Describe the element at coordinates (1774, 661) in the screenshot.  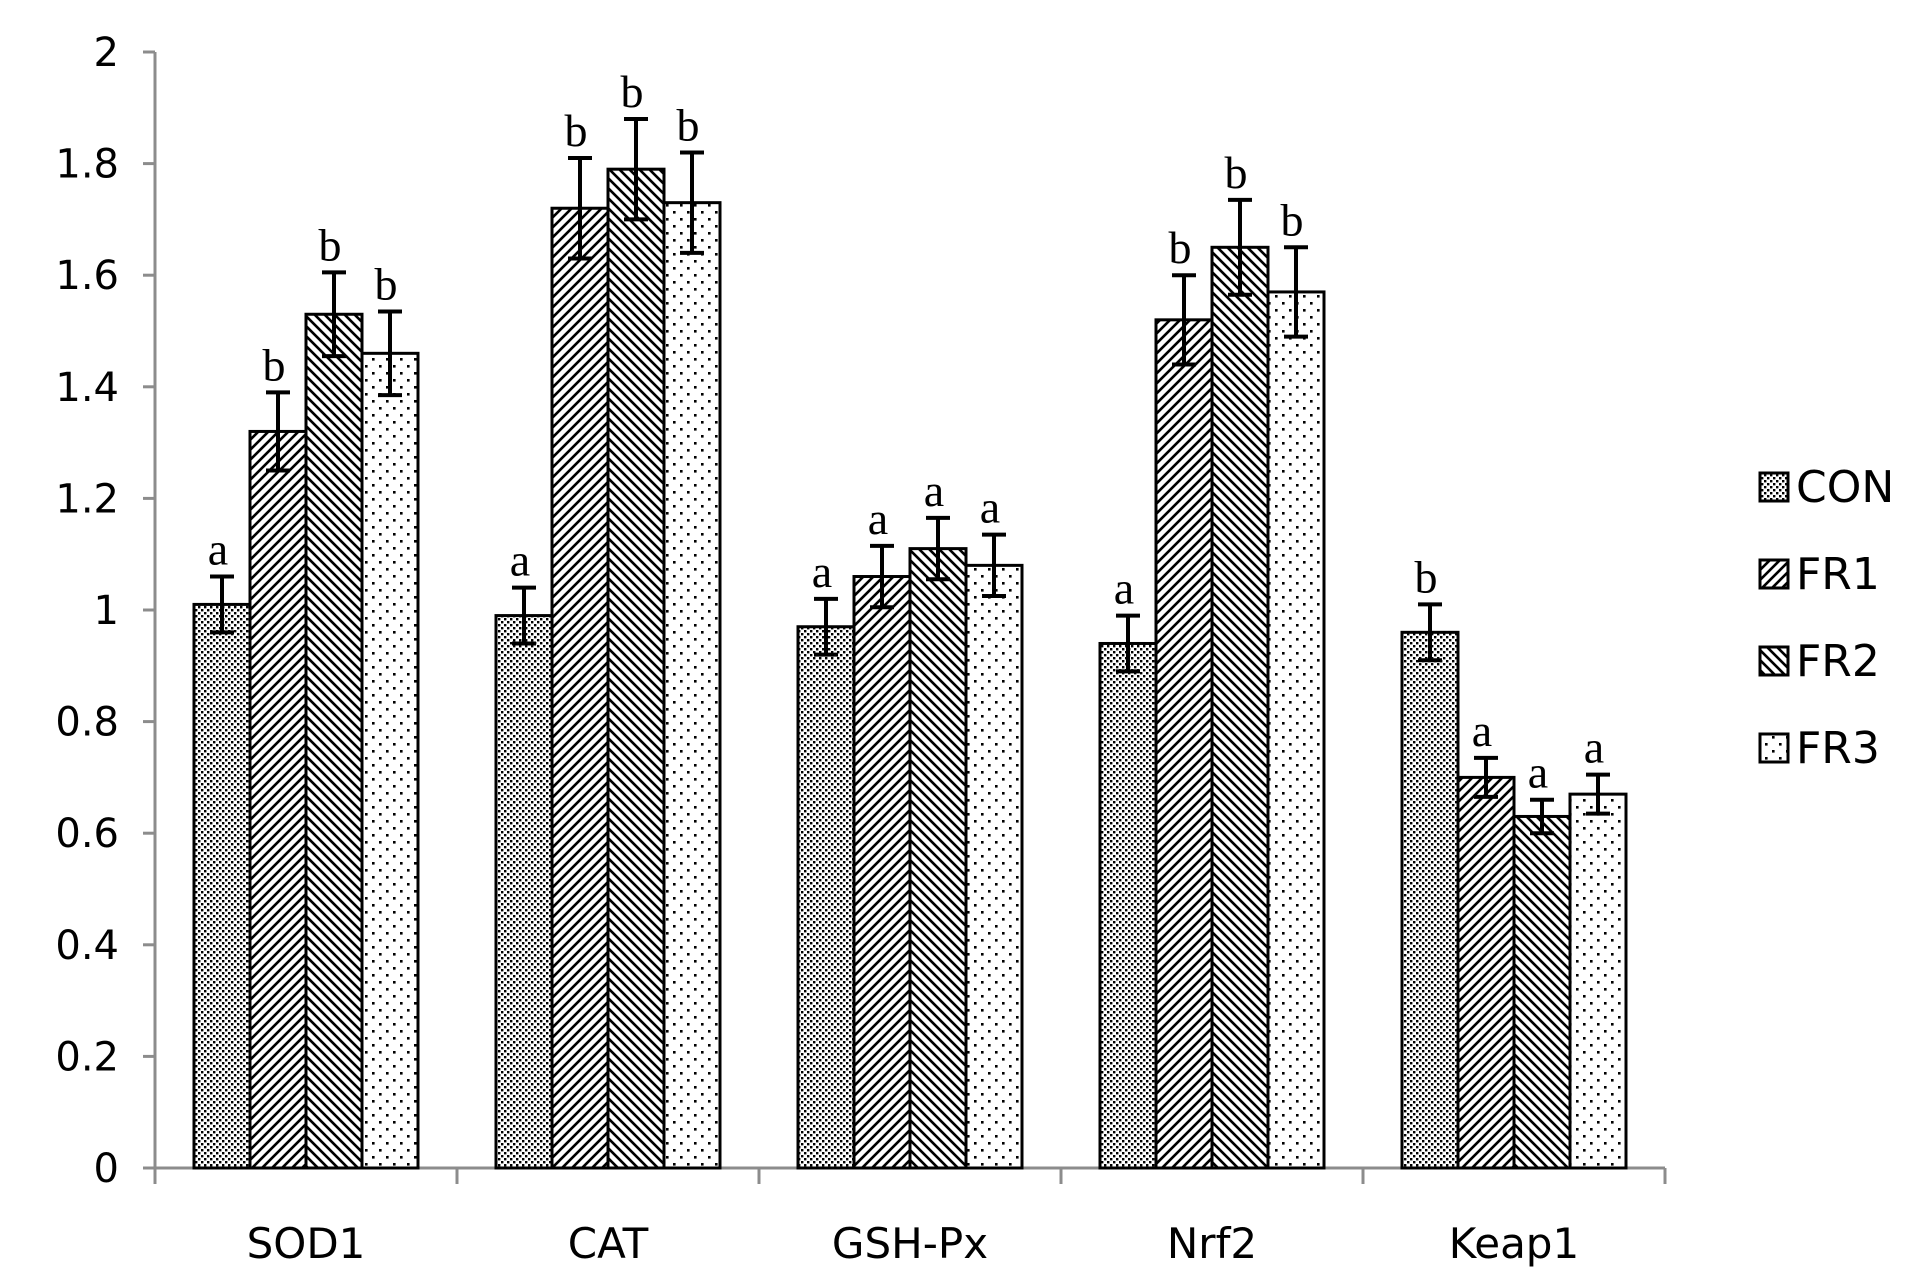
I see `legend-swatch-fr2` at that location.